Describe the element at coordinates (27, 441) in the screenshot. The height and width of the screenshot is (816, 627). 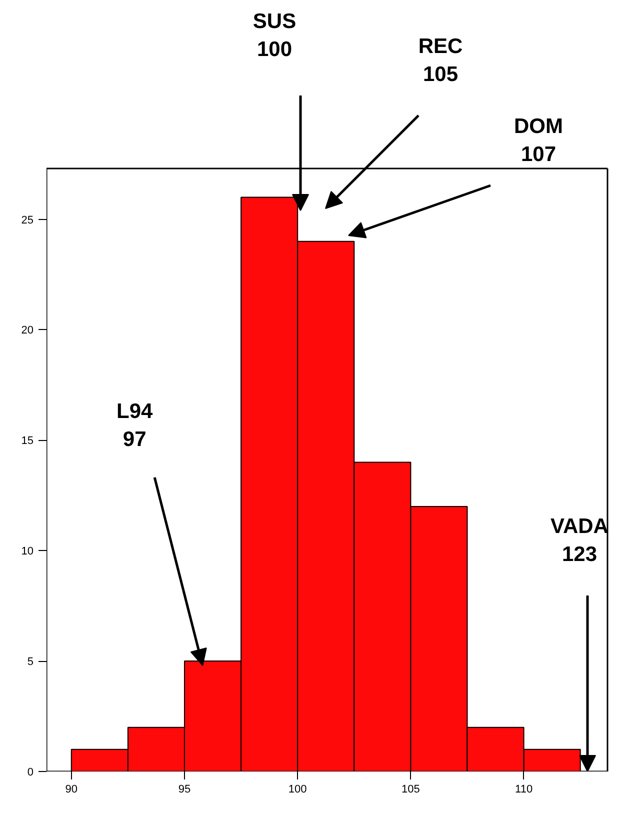
I see `y-tick-label: 15` at that location.